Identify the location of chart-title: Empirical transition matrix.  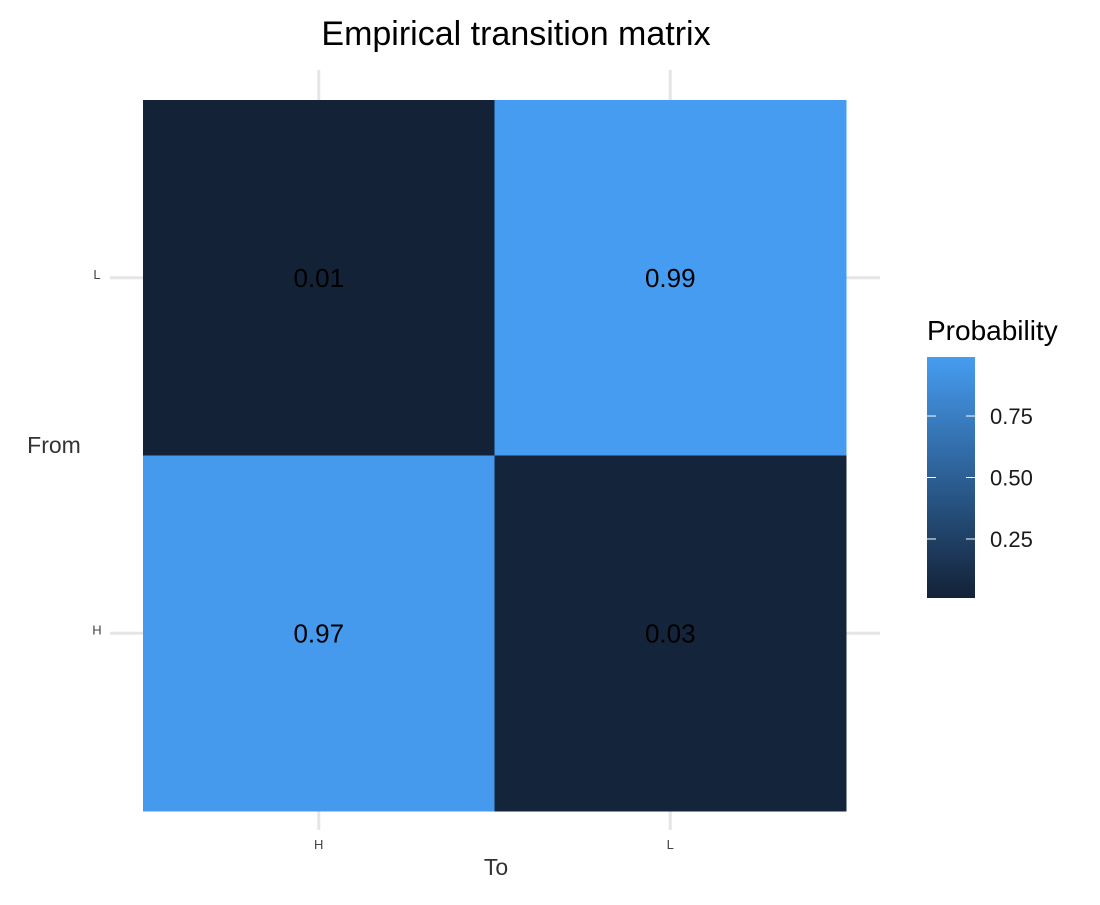
(515, 34).